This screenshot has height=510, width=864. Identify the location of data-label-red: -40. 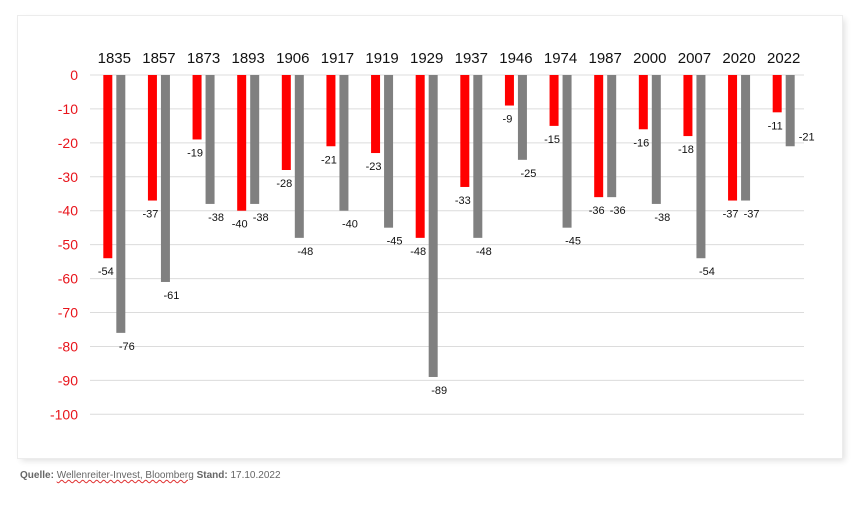
(240, 225).